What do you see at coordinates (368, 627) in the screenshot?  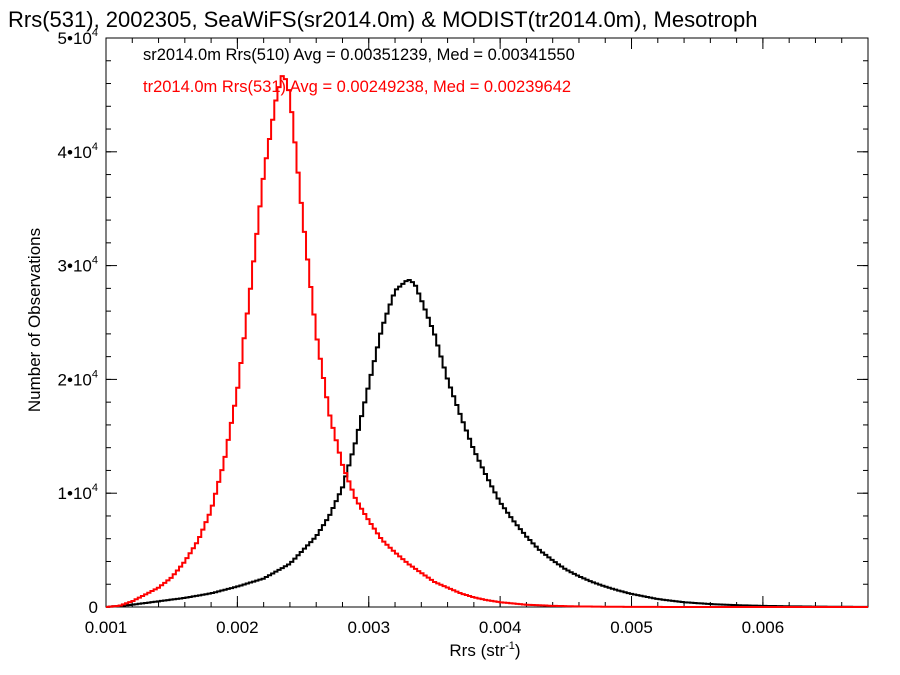 I see `x-tick-label: 0.003` at bounding box center [368, 627].